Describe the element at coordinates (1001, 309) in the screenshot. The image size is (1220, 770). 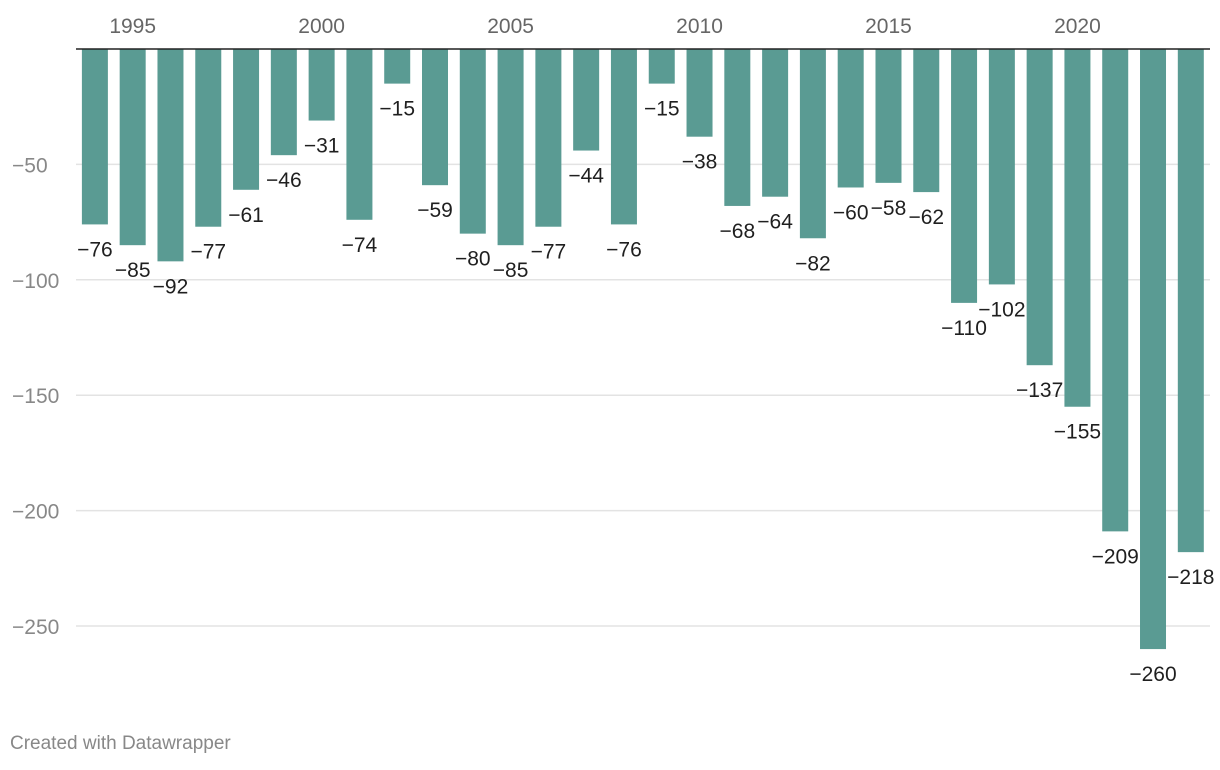
I see `data-label: −102` at that location.